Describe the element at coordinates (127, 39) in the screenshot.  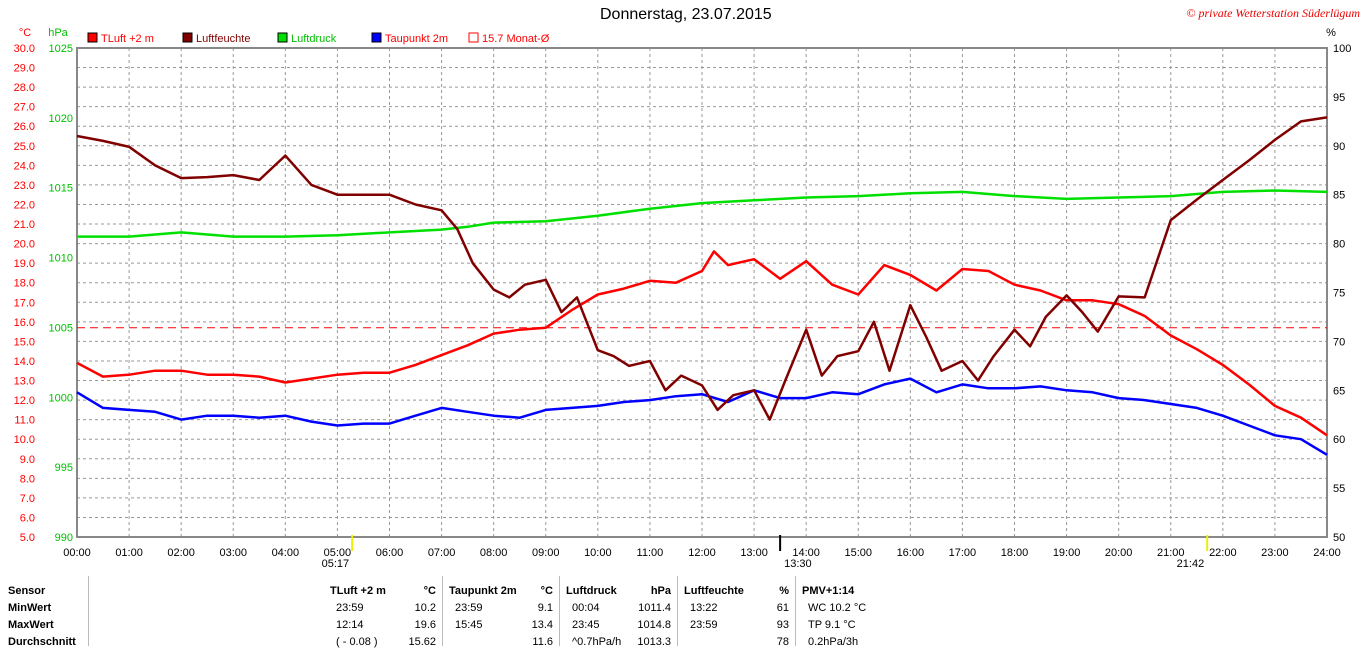
I see `legend-label: TLuft +2 m` at that location.